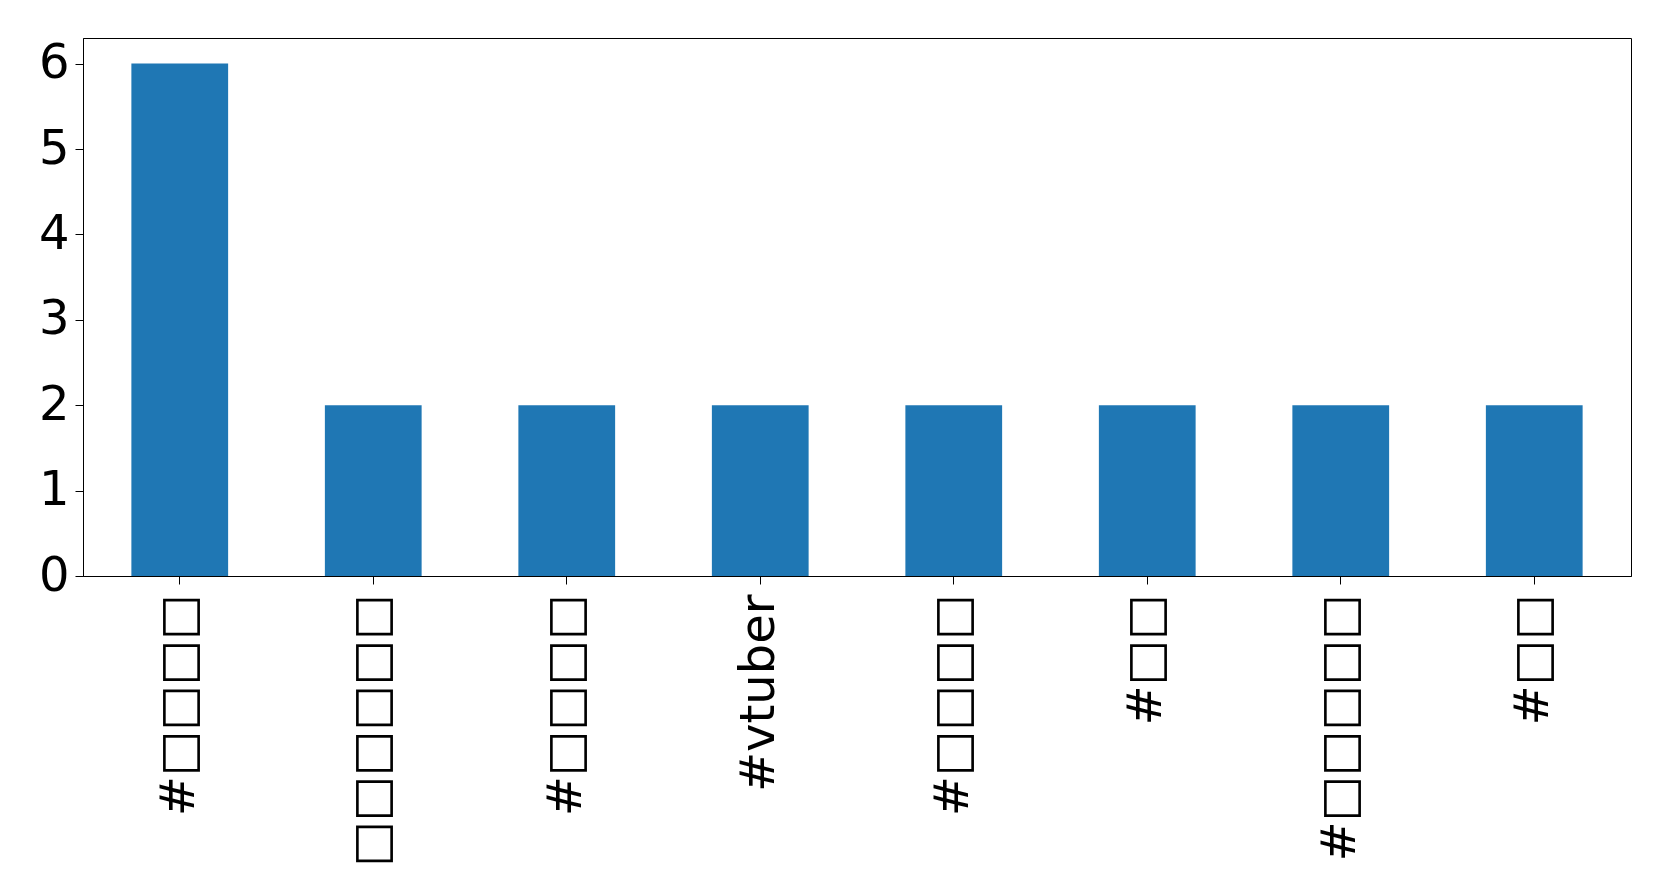 The width and height of the screenshot is (1679, 885). Describe the element at coordinates (54, 231) in the screenshot. I see `y-tick-label: 4` at that location.